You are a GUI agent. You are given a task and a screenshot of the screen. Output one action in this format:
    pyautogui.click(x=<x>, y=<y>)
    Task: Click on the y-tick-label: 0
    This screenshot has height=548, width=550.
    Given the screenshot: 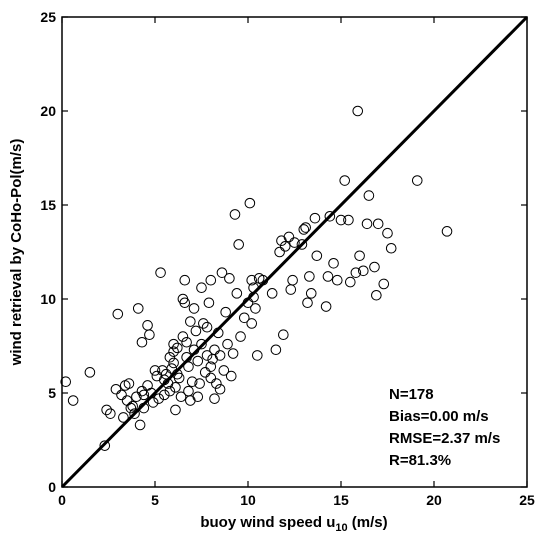 What is the action you would take?
    pyautogui.click(x=52, y=487)
    